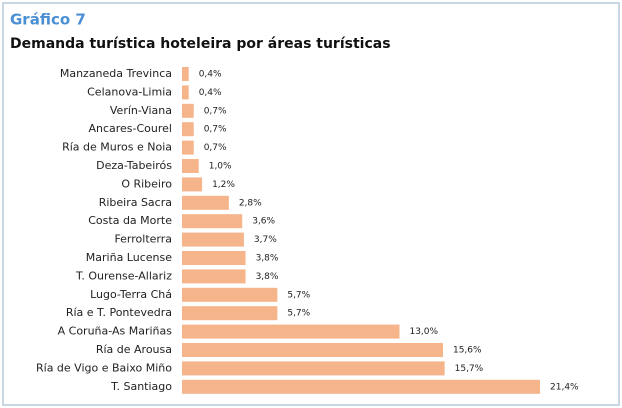 The image size is (622, 408). Describe the element at coordinates (143, 239) in the screenshot. I see `category-label: Ferrolterra` at that location.